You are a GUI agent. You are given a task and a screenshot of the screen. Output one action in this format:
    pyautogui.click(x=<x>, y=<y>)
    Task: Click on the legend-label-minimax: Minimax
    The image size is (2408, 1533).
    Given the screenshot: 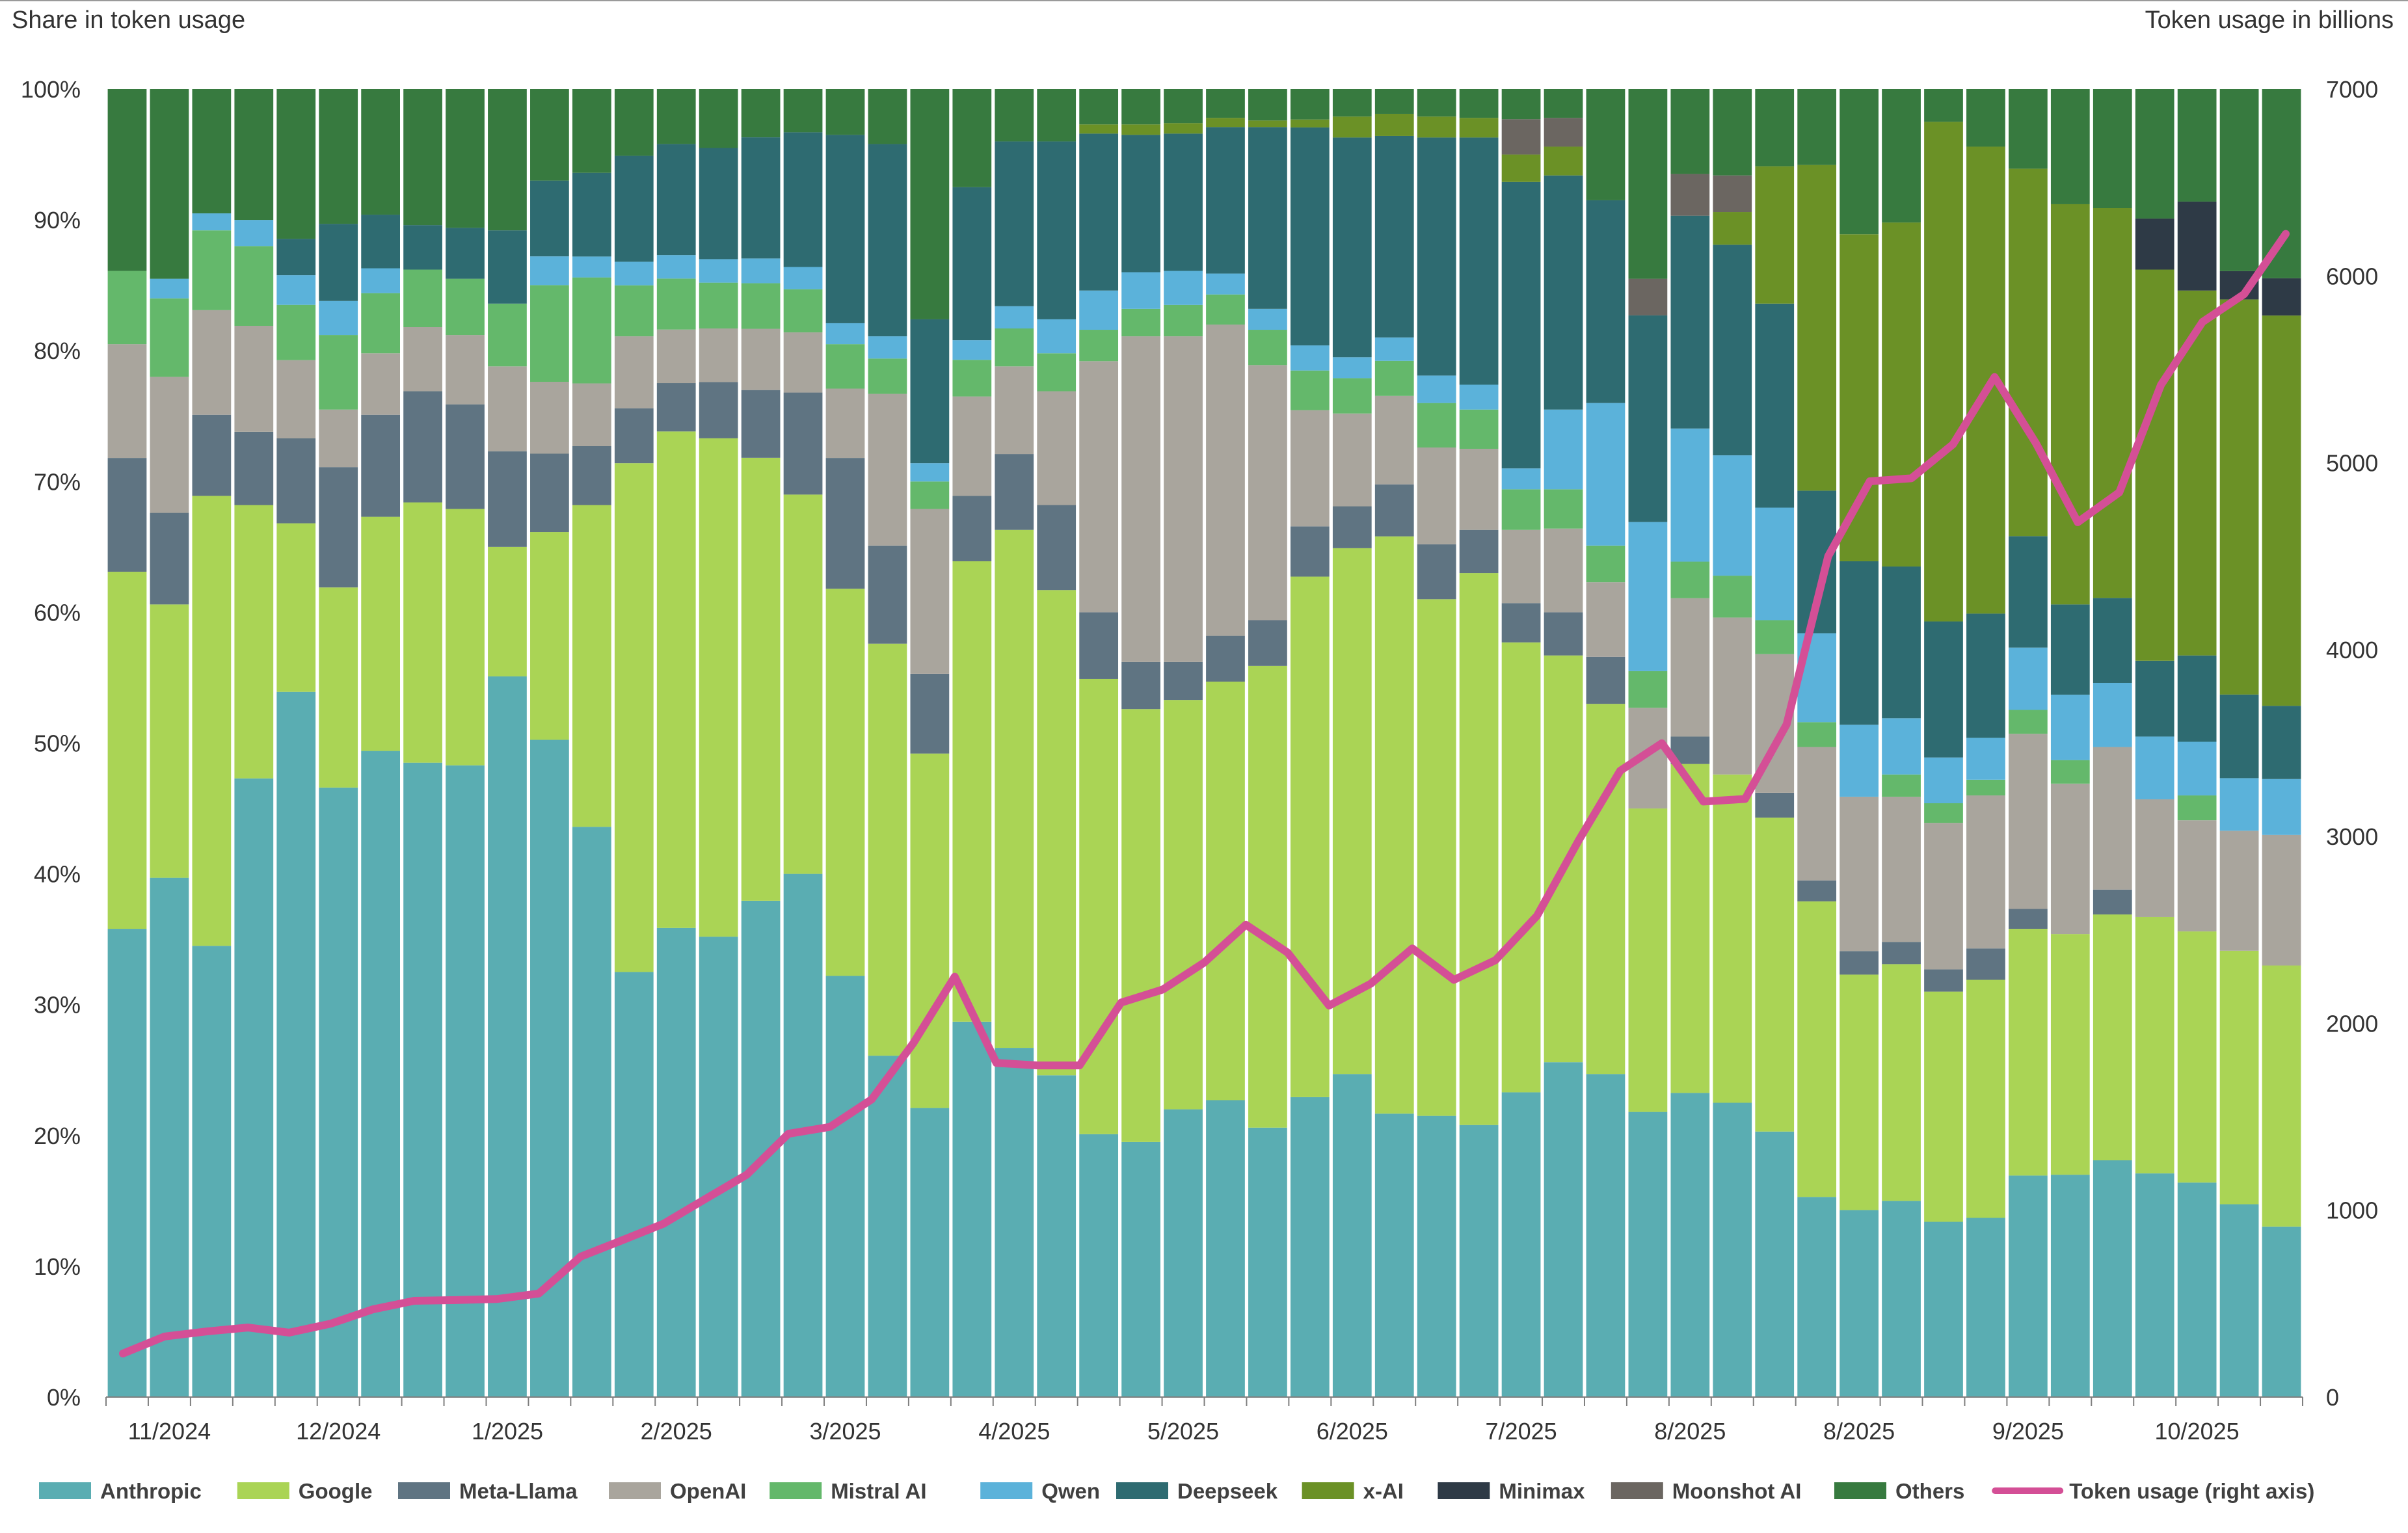 What is the action you would take?
    pyautogui.click(x=1542, y=1491)
    